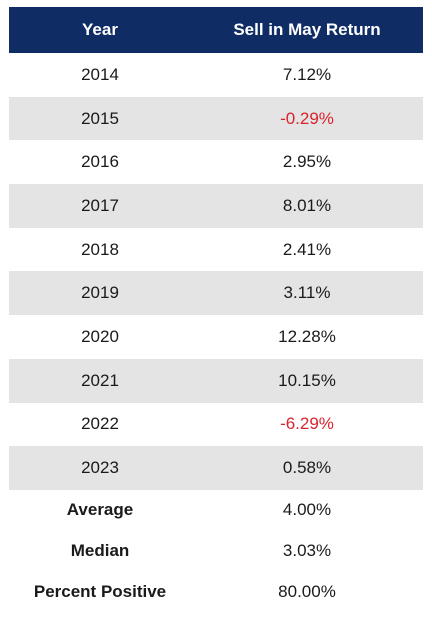  What do you see at coordinates (307, 592) in the screenshot?
I see `summary-value: 80.00%` at bounding box center [307, 592].